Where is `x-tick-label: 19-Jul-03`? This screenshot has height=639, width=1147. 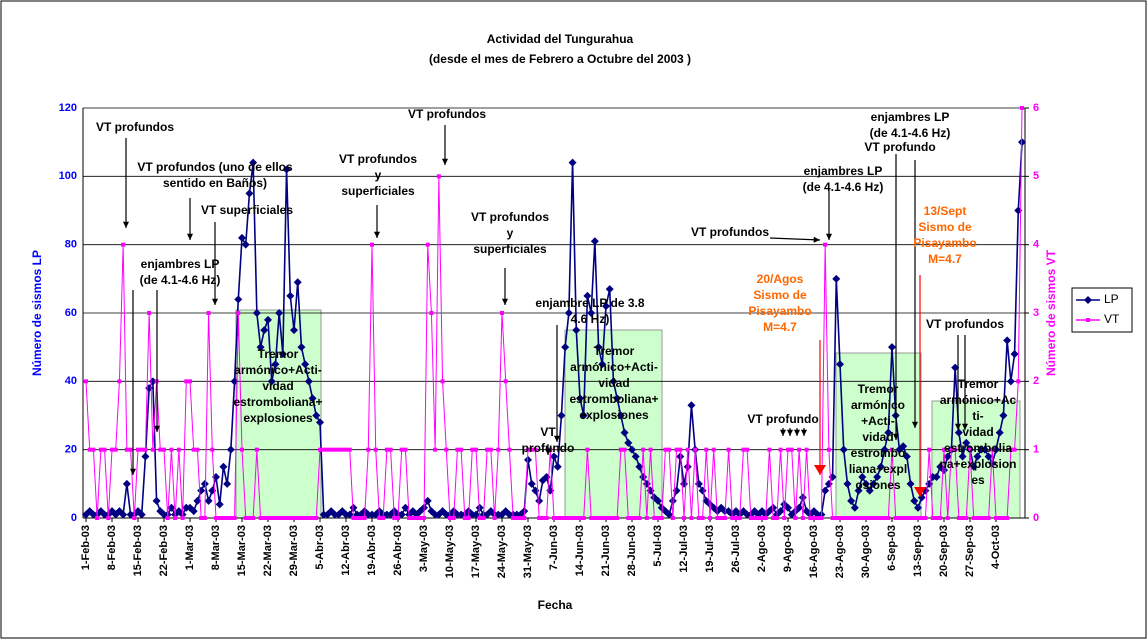
x-tick-label: 19-Jul-03 is located at coordinates (710, 549).